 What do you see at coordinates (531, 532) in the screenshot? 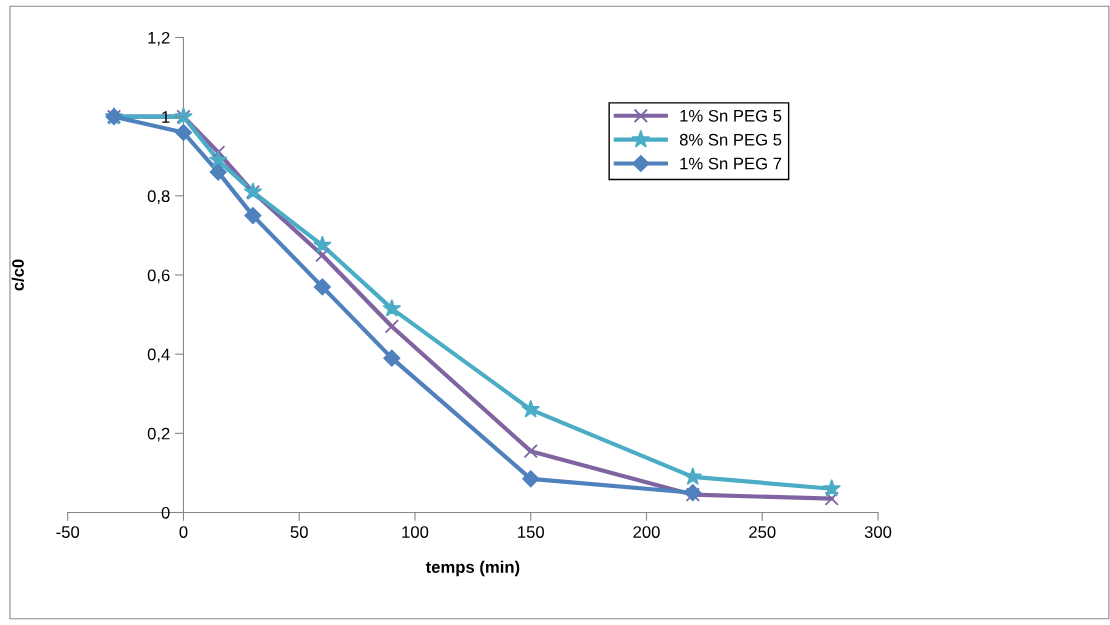
I see `x-tick-label: 150` at bounding box center [531, 532].